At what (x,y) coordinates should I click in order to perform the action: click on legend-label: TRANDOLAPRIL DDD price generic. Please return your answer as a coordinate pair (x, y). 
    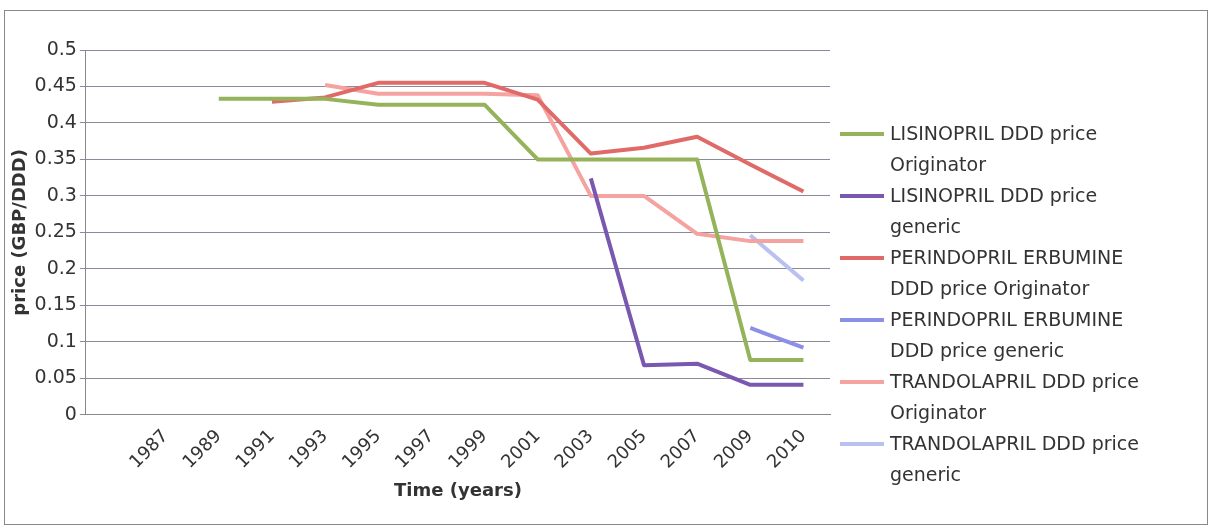
    Looking at the image, I should click on (1015, 459).